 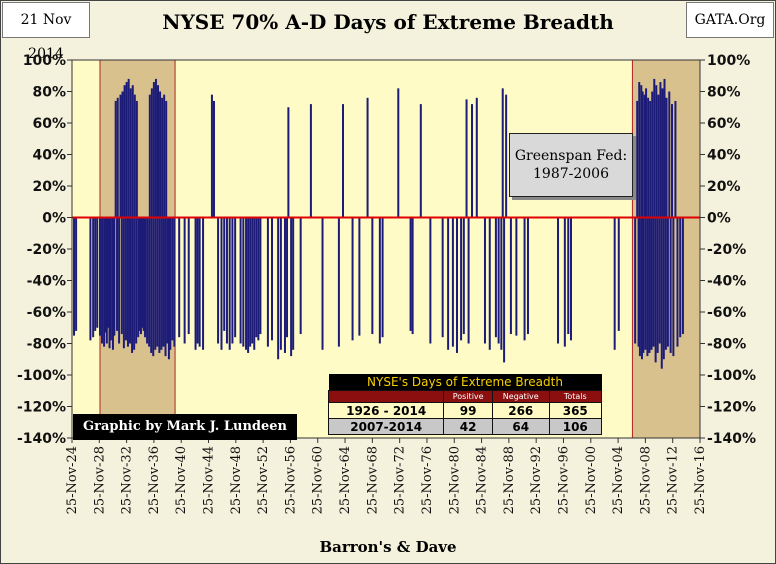 What do you see at coordinates (41, 439) in the screenshot?
I see `y-tick-label-left: -140%` at bounding box center [41, 439].